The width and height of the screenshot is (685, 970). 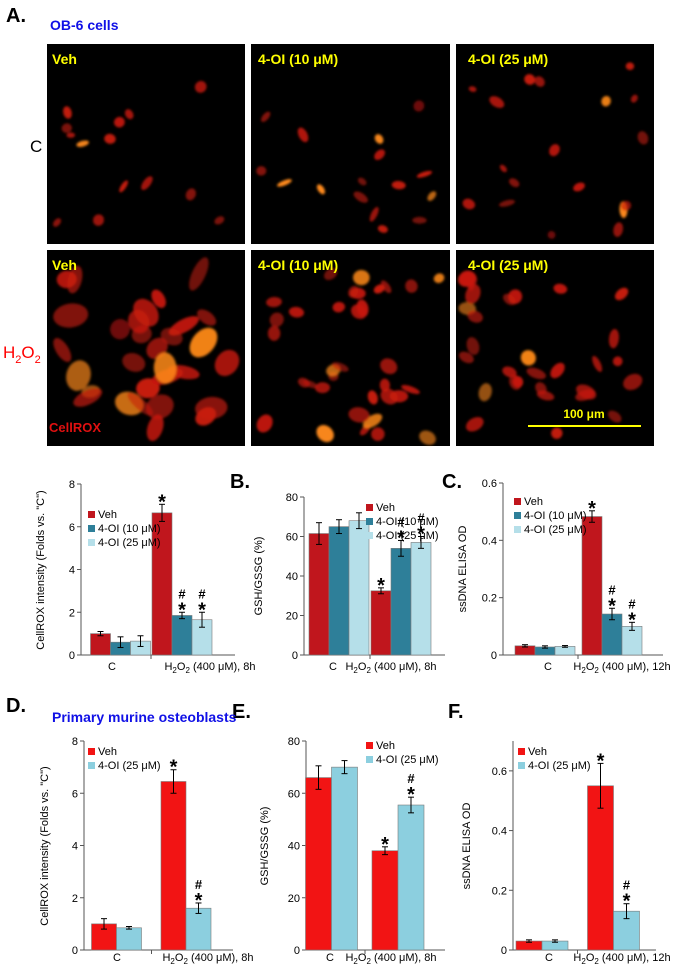 I want to click on panel-letter-c: C., so click(x=452, y=482).